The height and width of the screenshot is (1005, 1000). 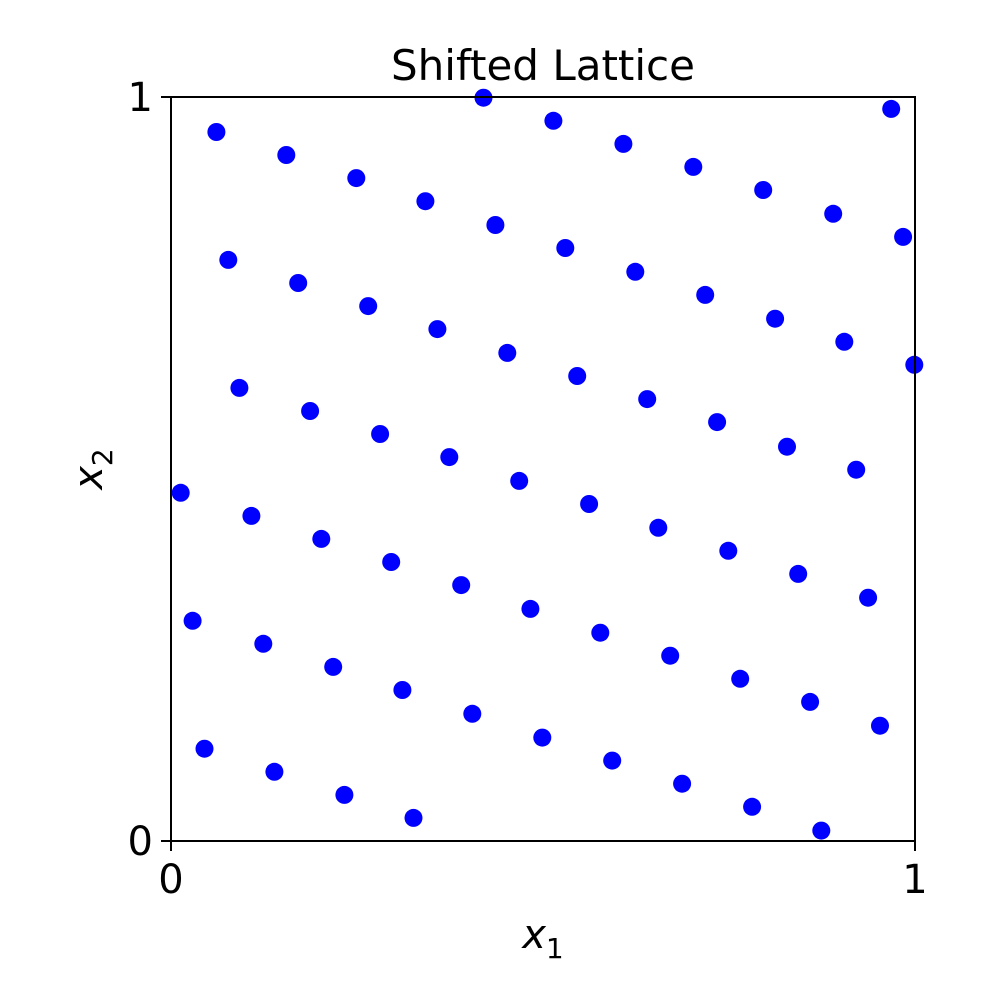 I want to click on y-tick-label: 0, so click(x=140, y=842).